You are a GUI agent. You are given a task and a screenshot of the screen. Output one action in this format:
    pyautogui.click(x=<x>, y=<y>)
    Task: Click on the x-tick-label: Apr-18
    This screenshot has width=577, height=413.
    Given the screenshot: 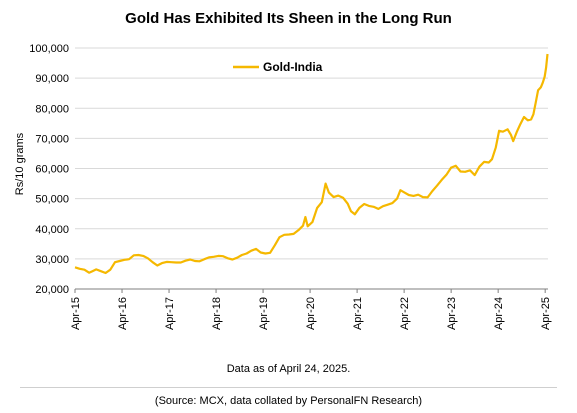 What is the action you would take?
    pyautogui.click(x=217, y=313)
    